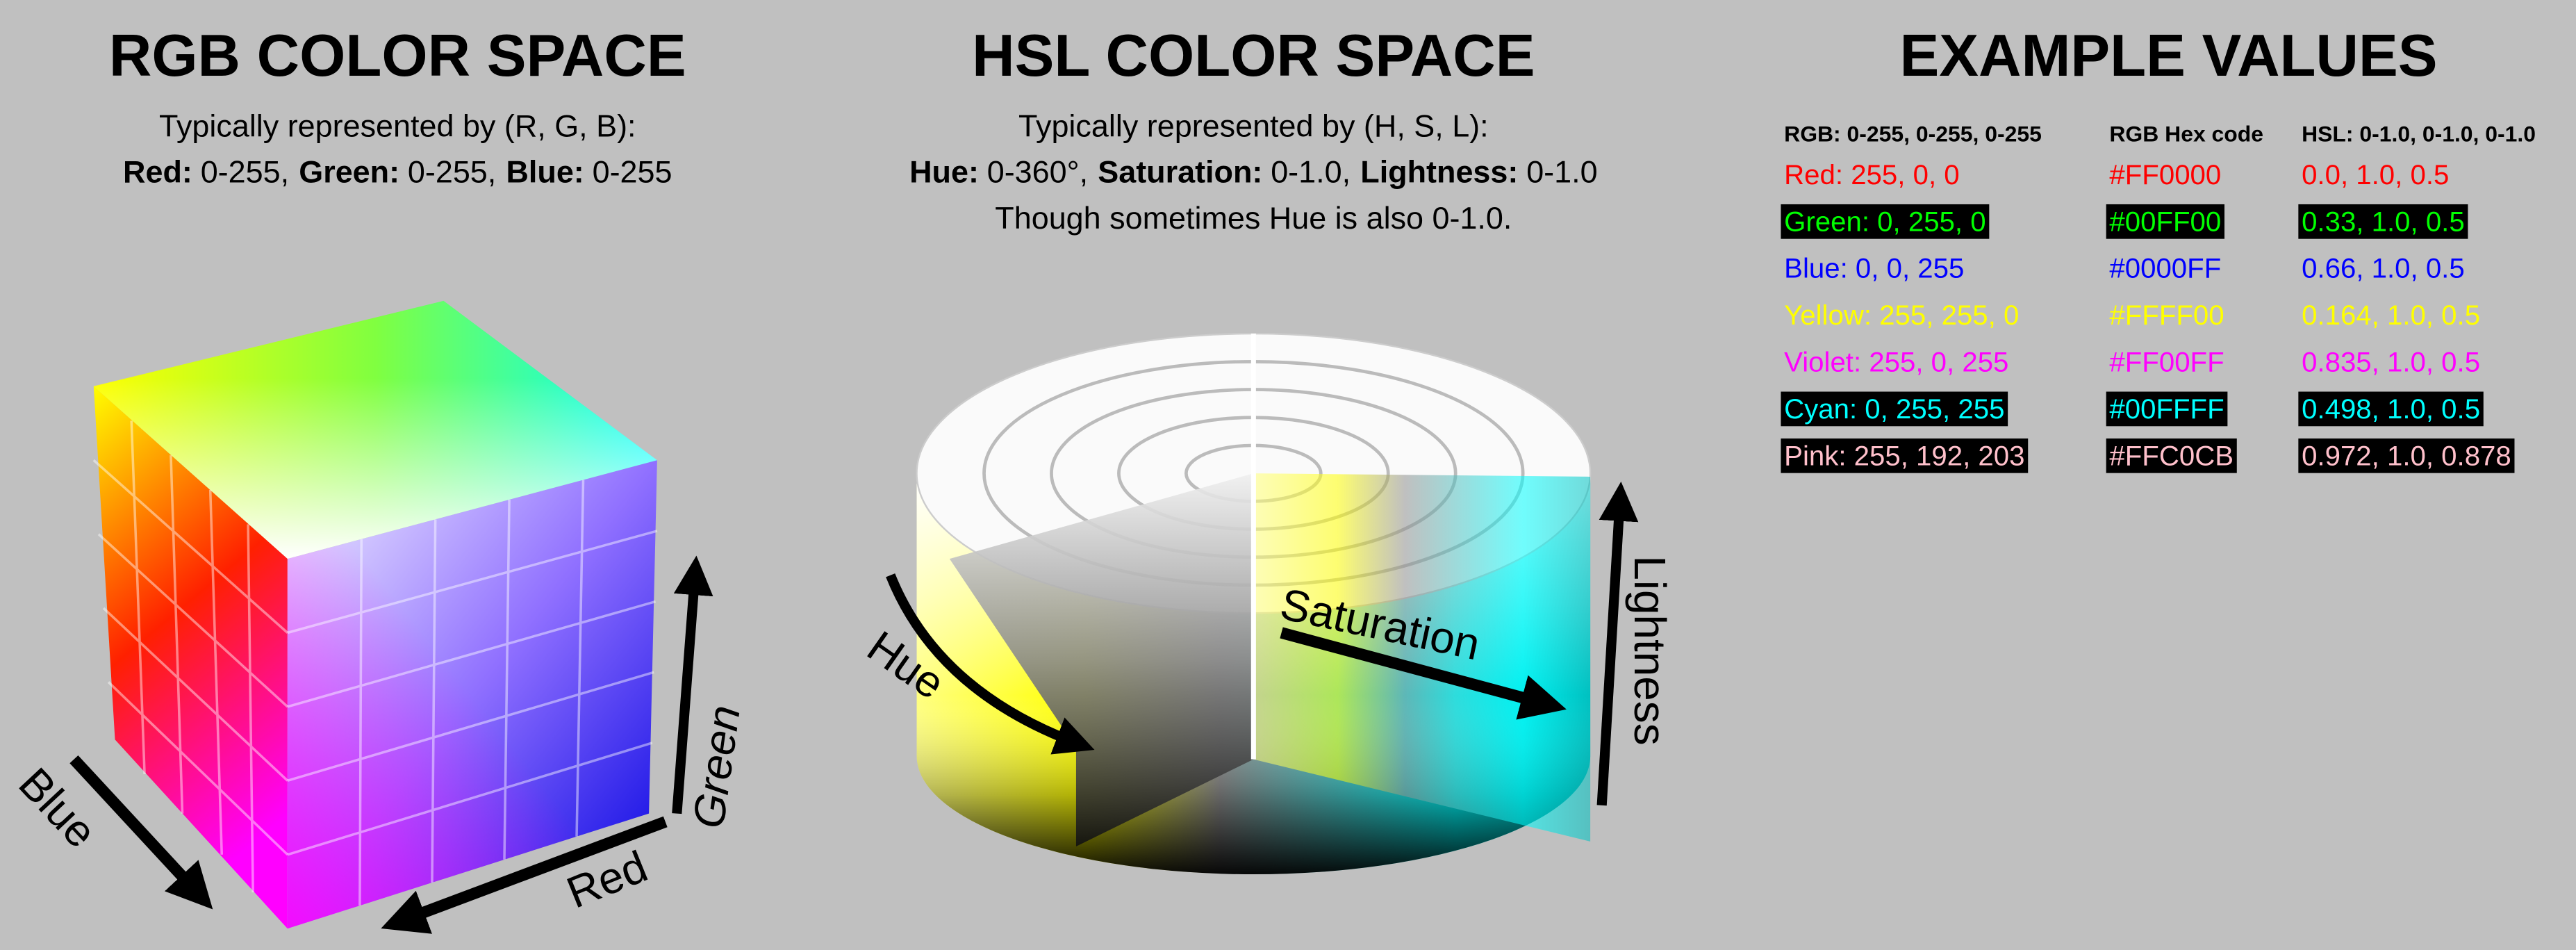 Image resolution: width=2576 pixels, height=950 pixels. I want to click on table-cell: Green: 0, 255, 0, so click(1885, 221).